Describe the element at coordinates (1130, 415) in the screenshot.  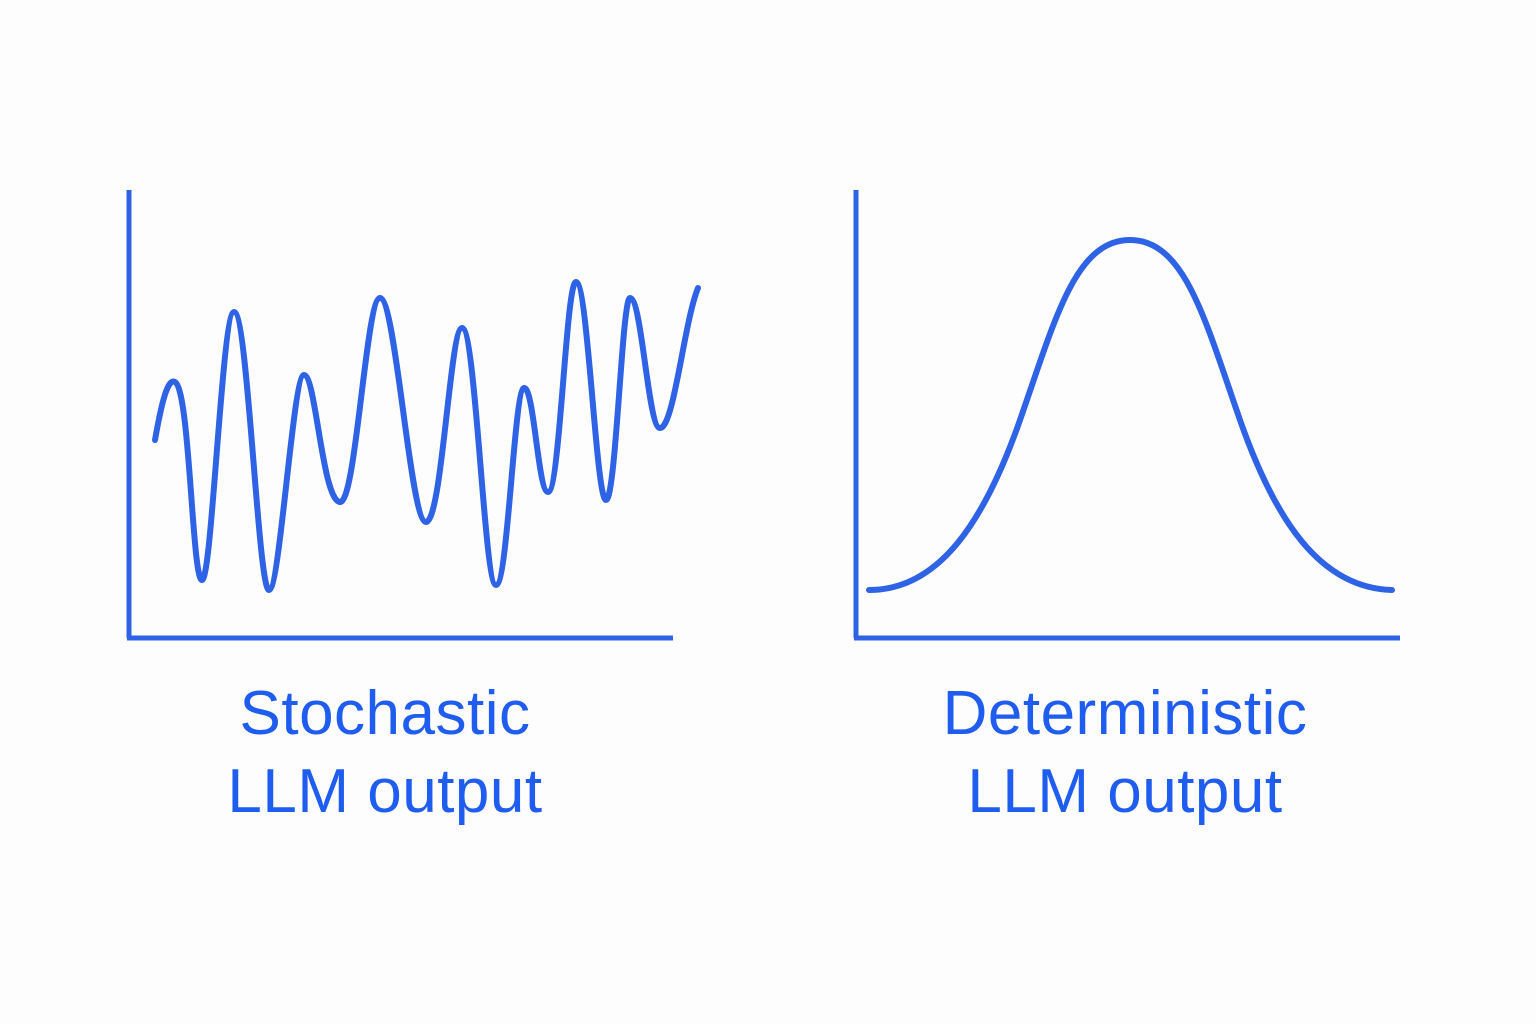
I see `deterministic-curve` at that location.